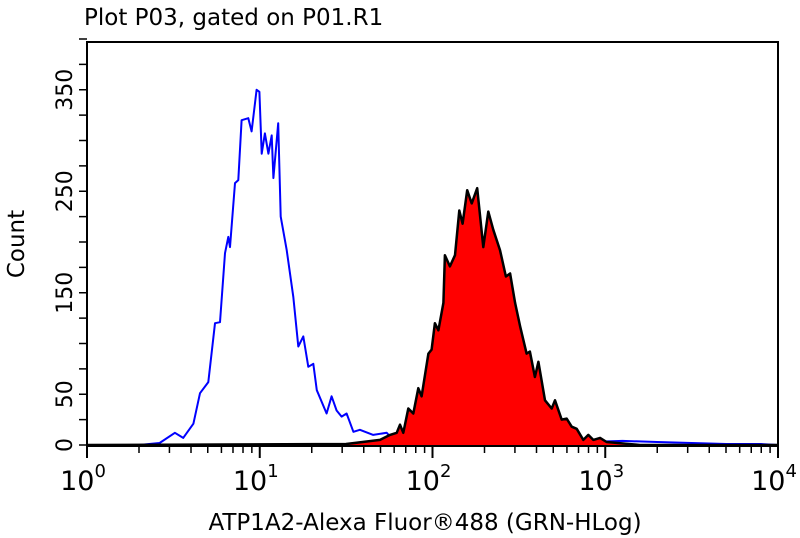 This screenshot has width=800, height=538. Describe the element at coordinates (424, 523) in the screenshot. I see `x-axis-label: ATP1A2-Alexa Fluor®488 (GRN-HLog)` at that location.